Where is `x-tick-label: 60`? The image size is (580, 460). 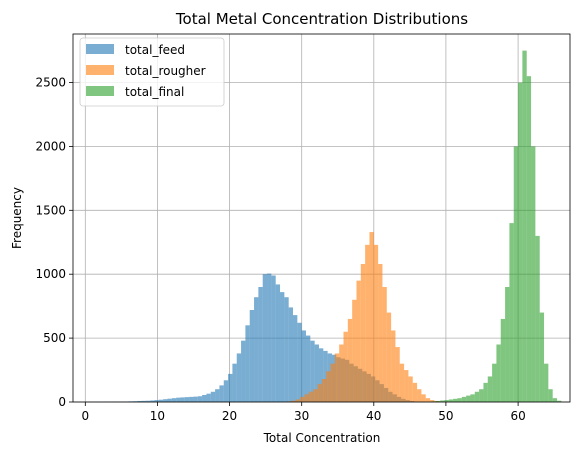 x-tick-label: 60 is located at coordinates (517, 416).